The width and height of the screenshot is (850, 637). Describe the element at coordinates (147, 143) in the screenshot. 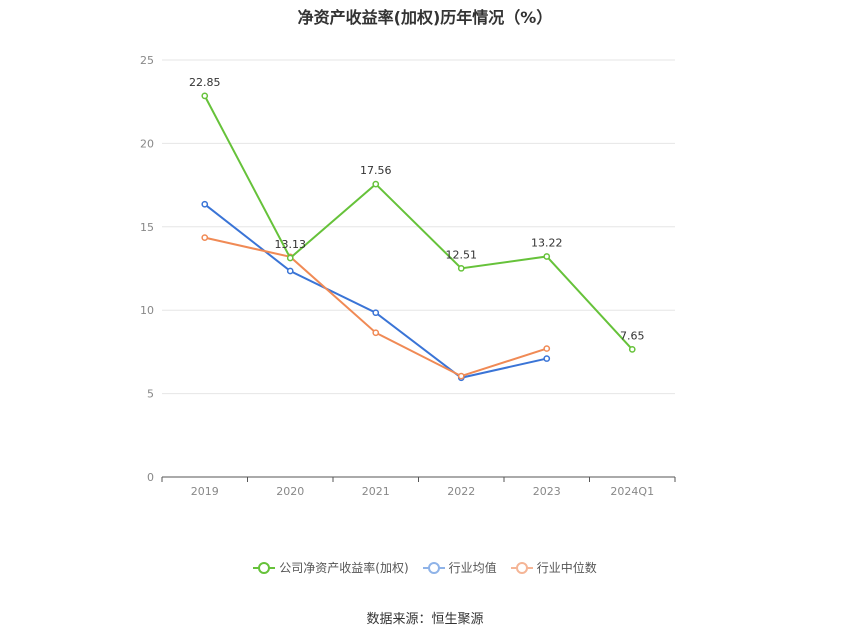

I see `y-tick-label: 20` at that location.